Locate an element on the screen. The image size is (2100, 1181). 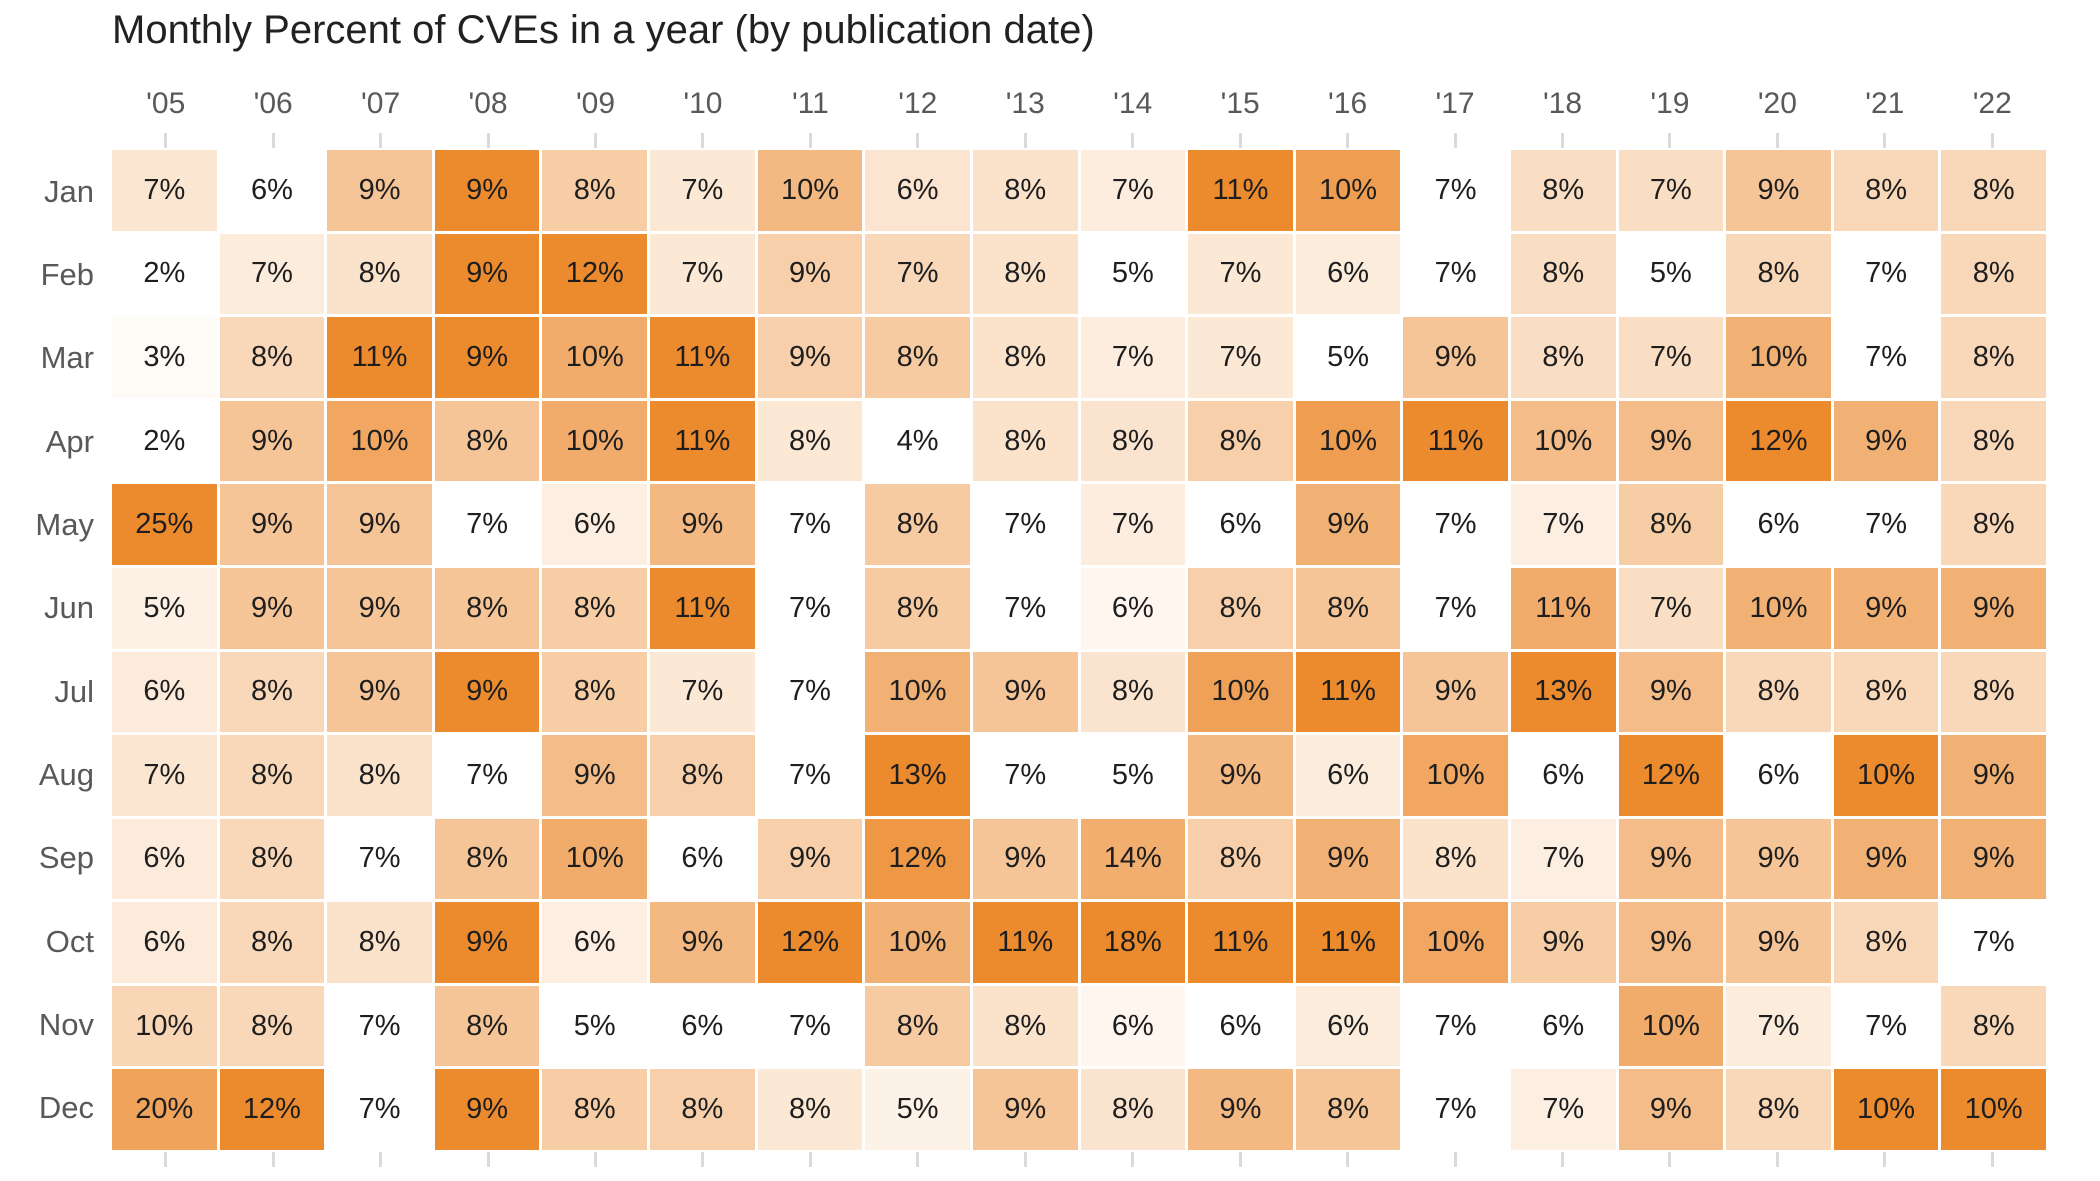
month-label: Dec is located at coordinates (66, 1108).